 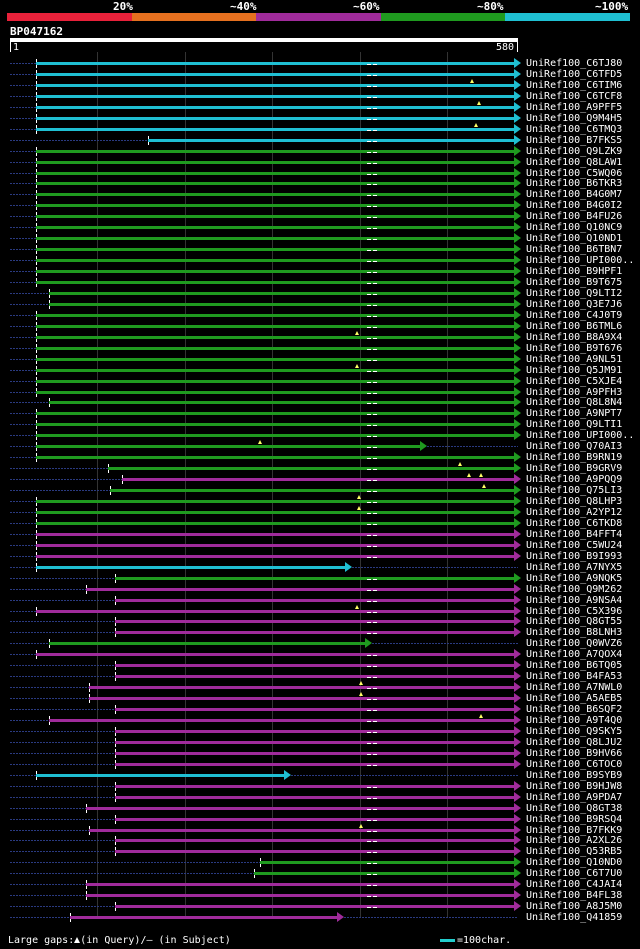 I want to click on hit-label: UniRef100_B4G0M7, so click(x=574, y=195).